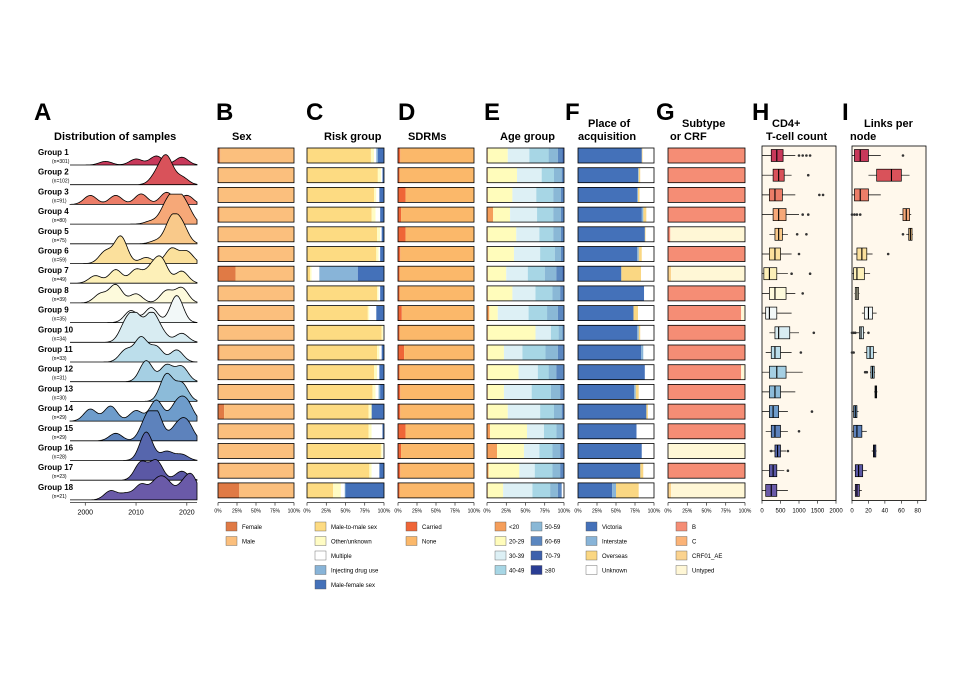 The image size is (960, 692). I want to click on tick-label-pct: 50%, so click(436, 512).